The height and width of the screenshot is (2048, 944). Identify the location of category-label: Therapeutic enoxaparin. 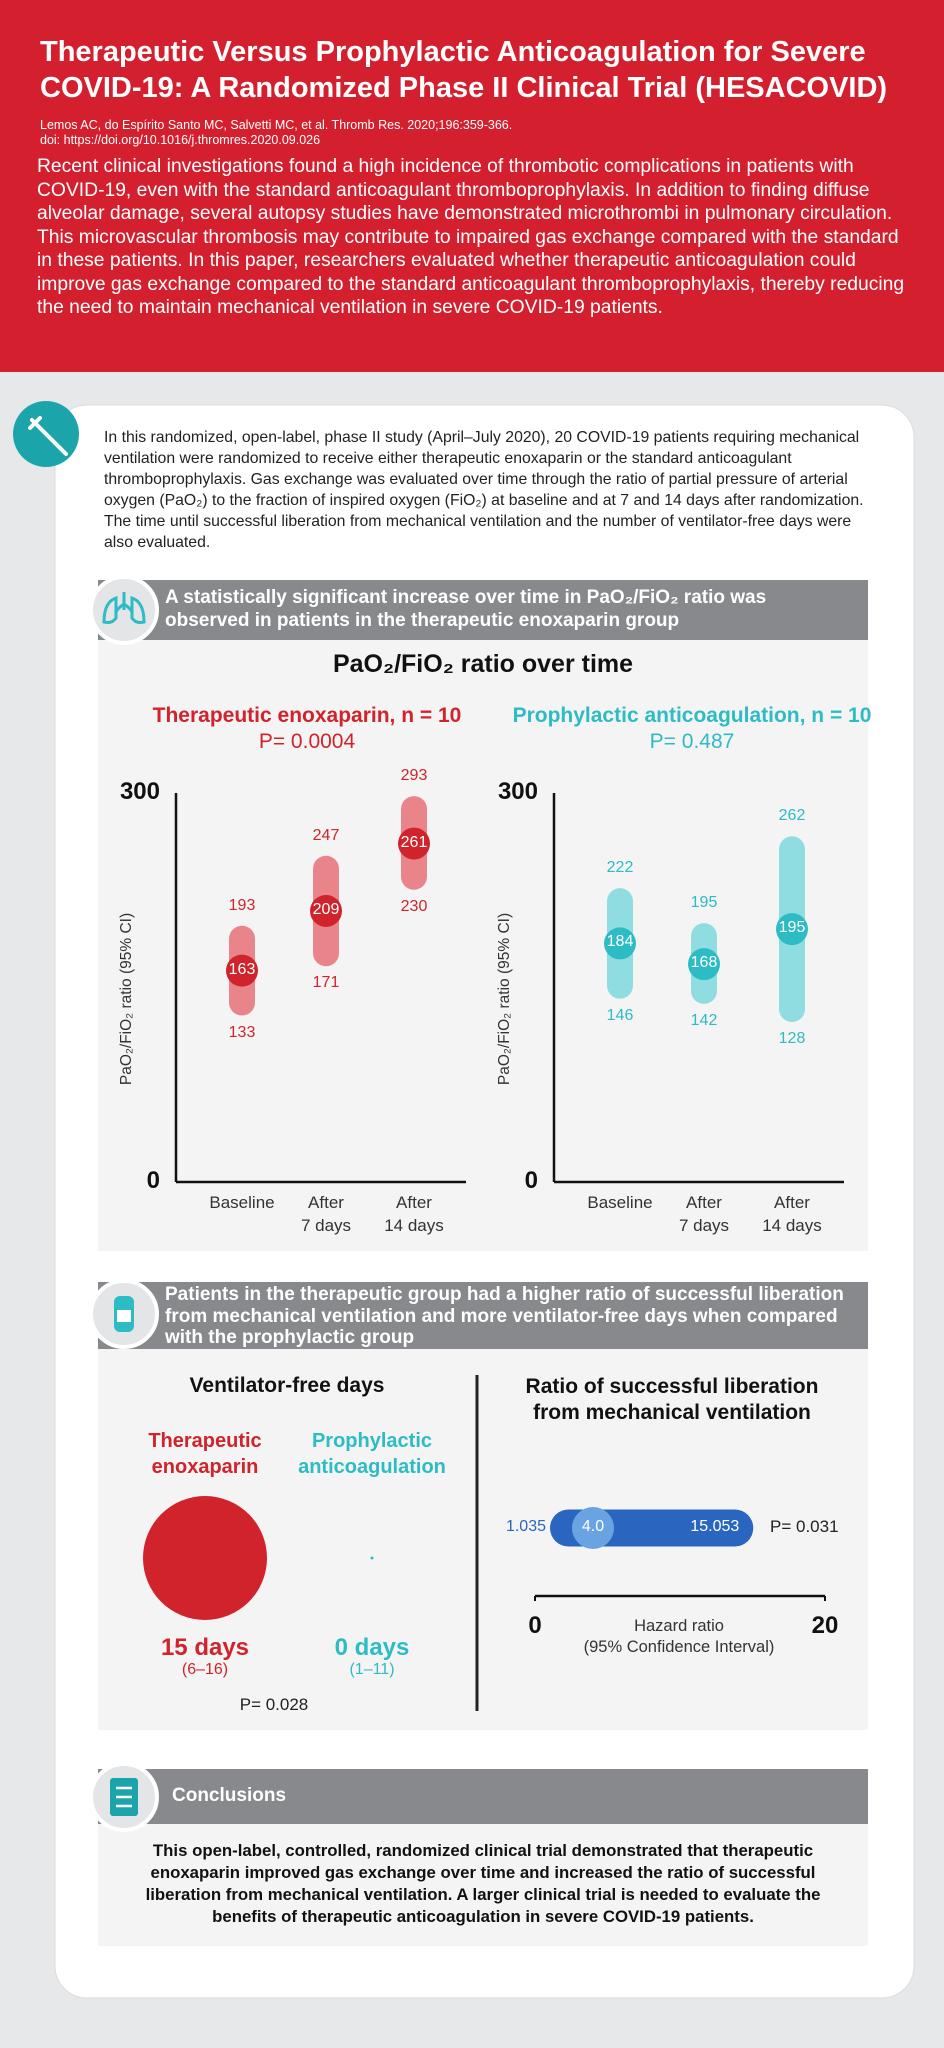
(205, 1454).